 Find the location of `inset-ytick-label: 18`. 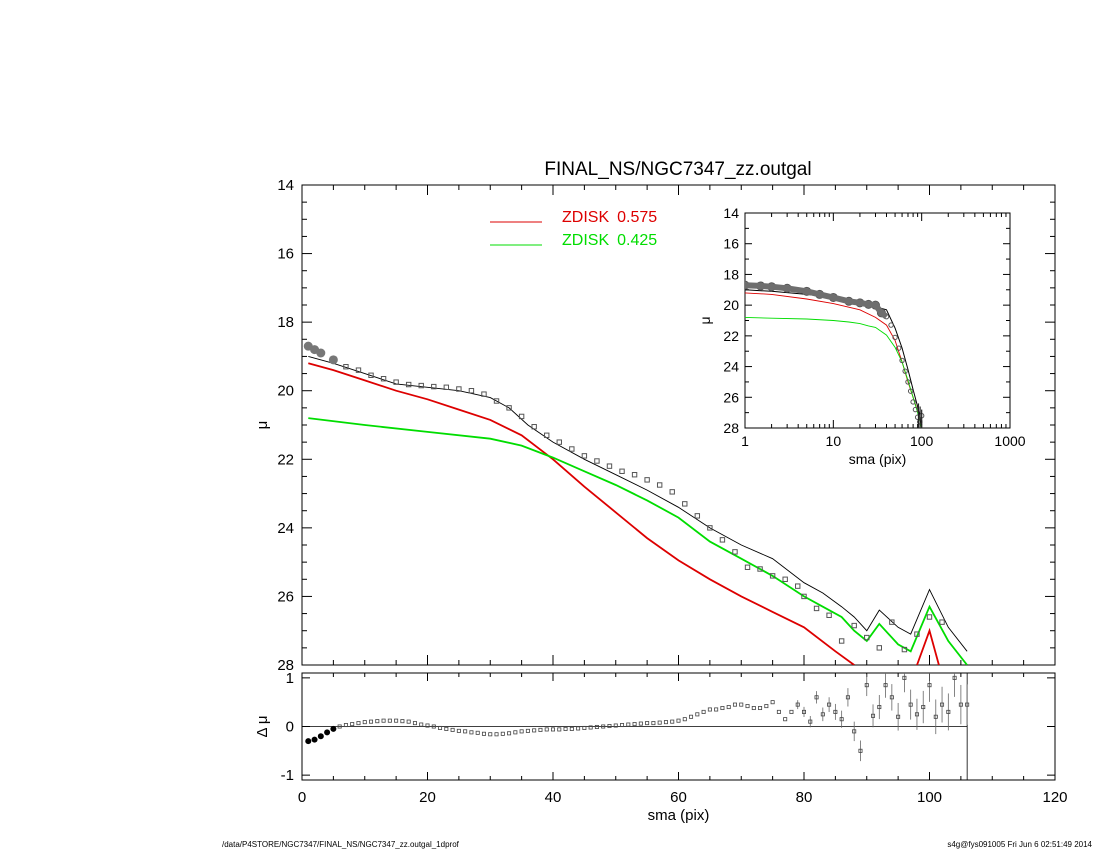

inset-ytick-label: 18 is located at coordinates (731, 274).